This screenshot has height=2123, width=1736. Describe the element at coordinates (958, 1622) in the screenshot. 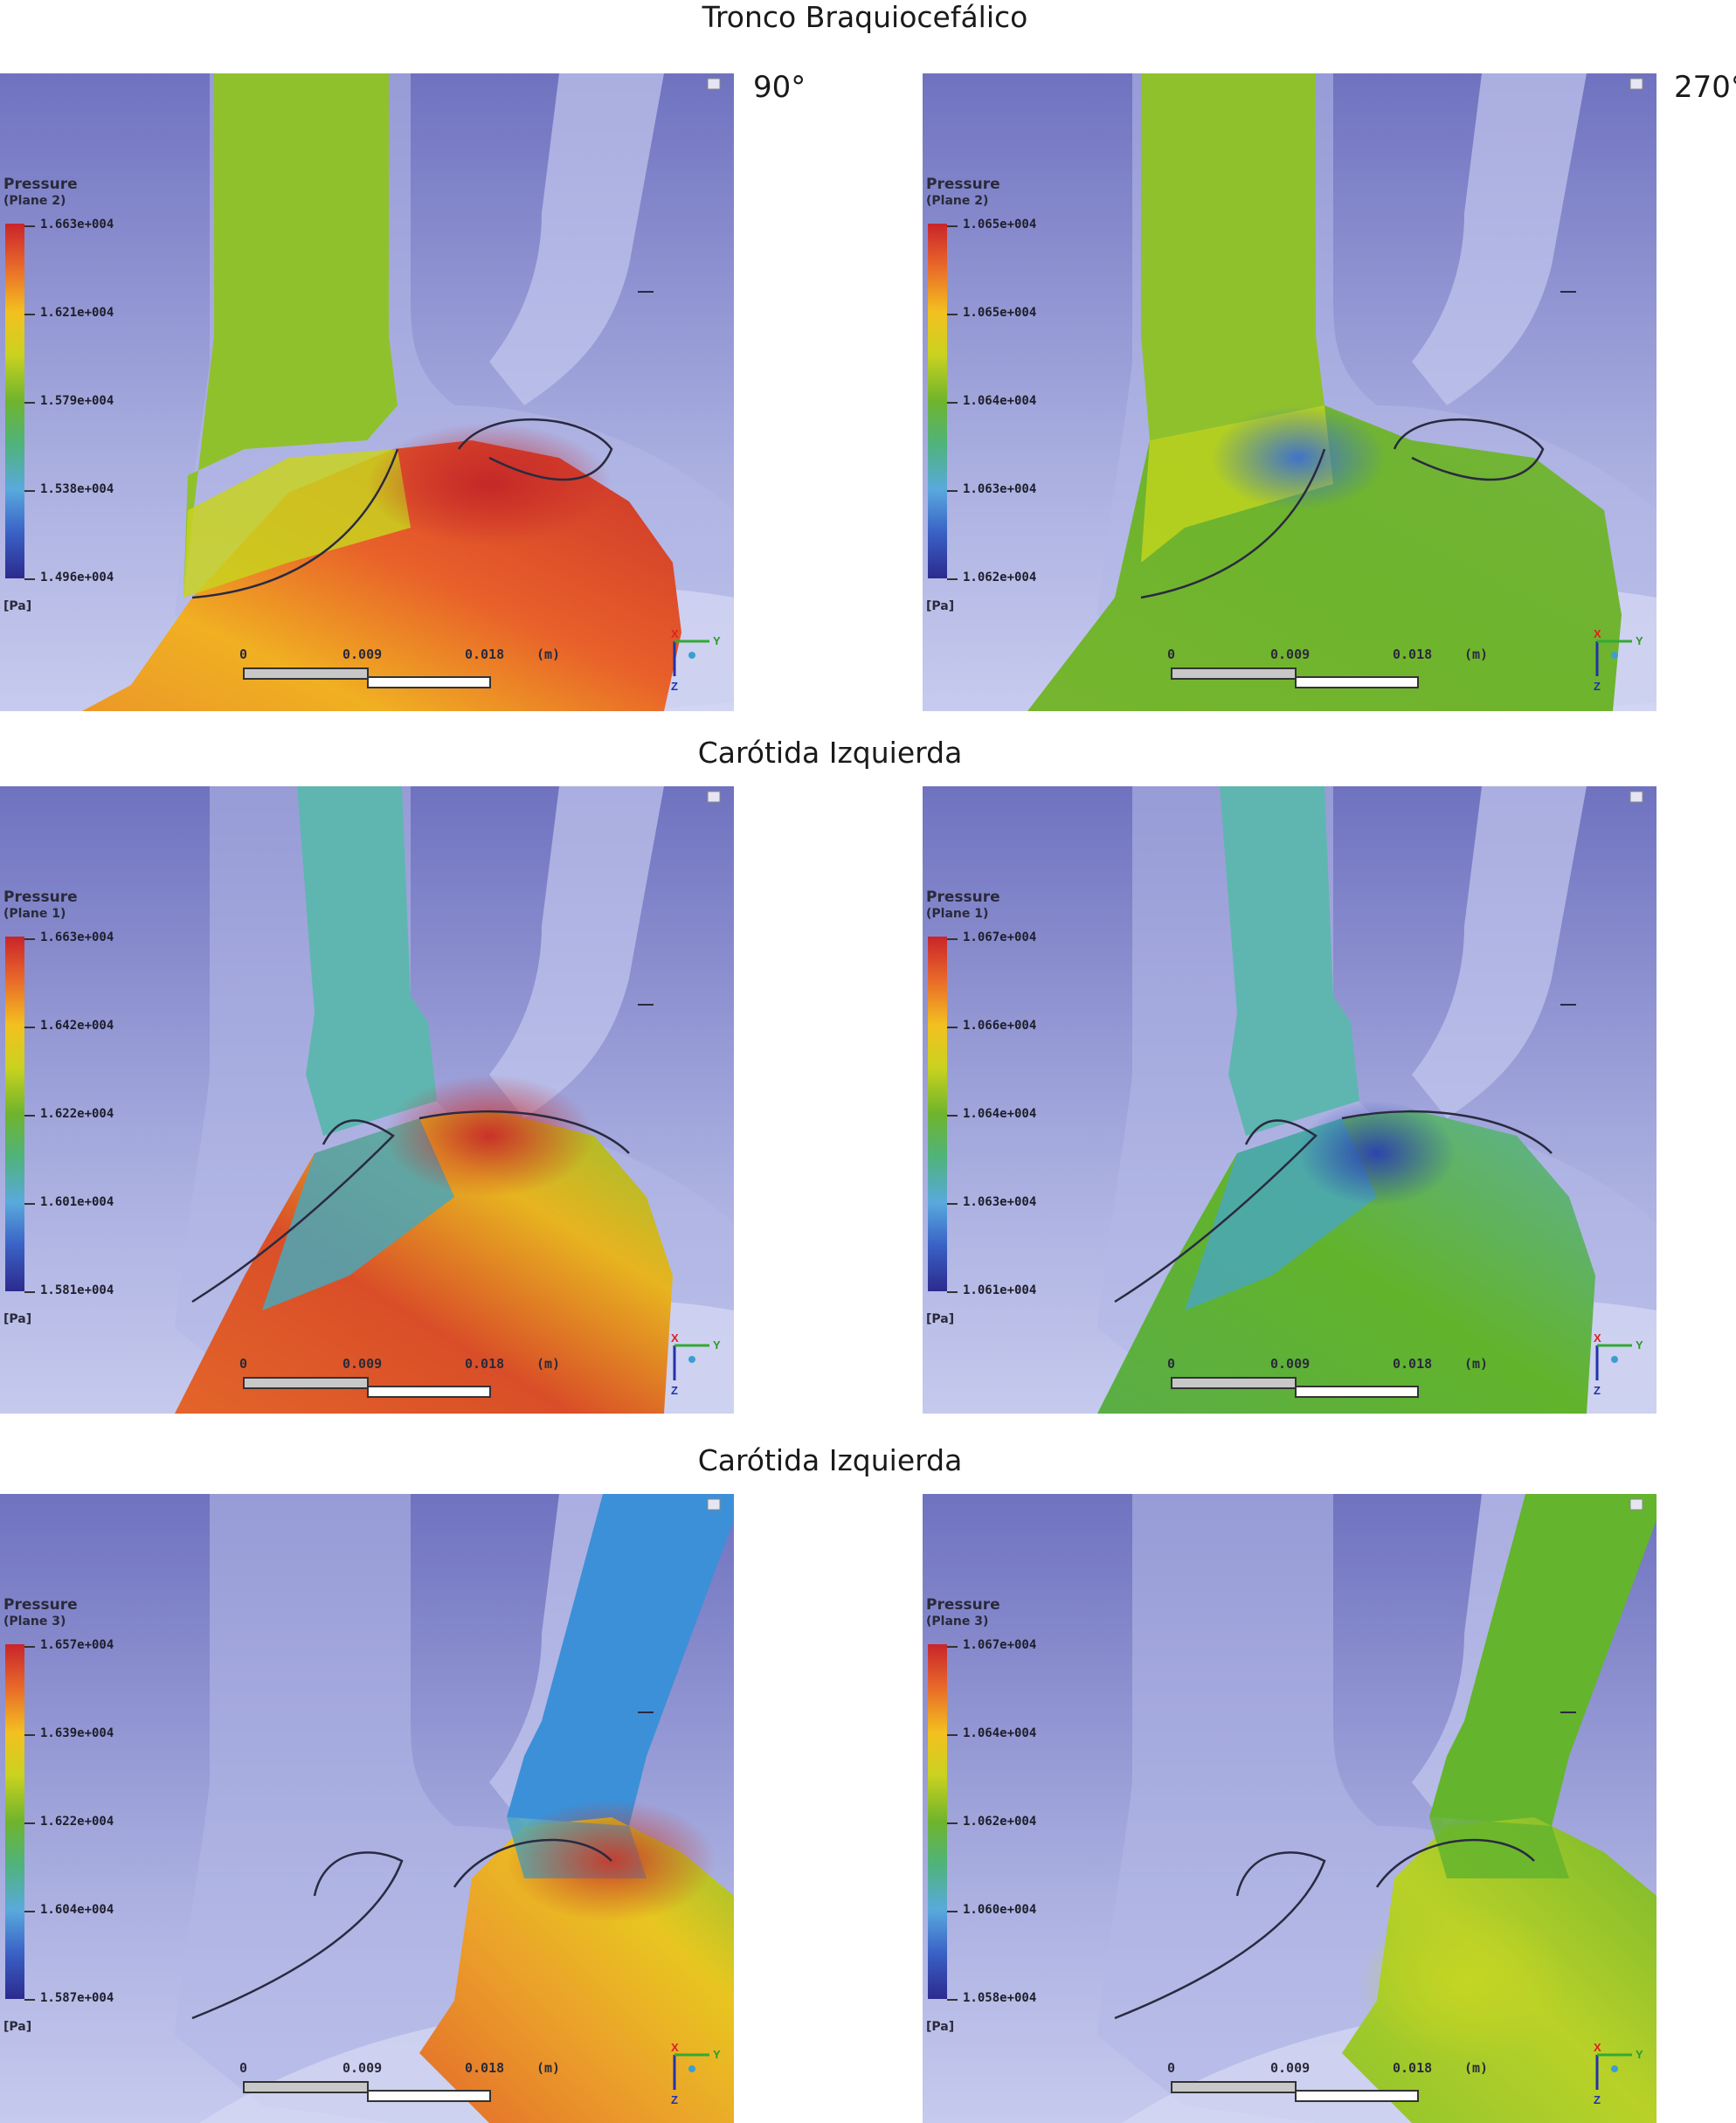

I see `legend-plane: (Plane 3)` at that location.